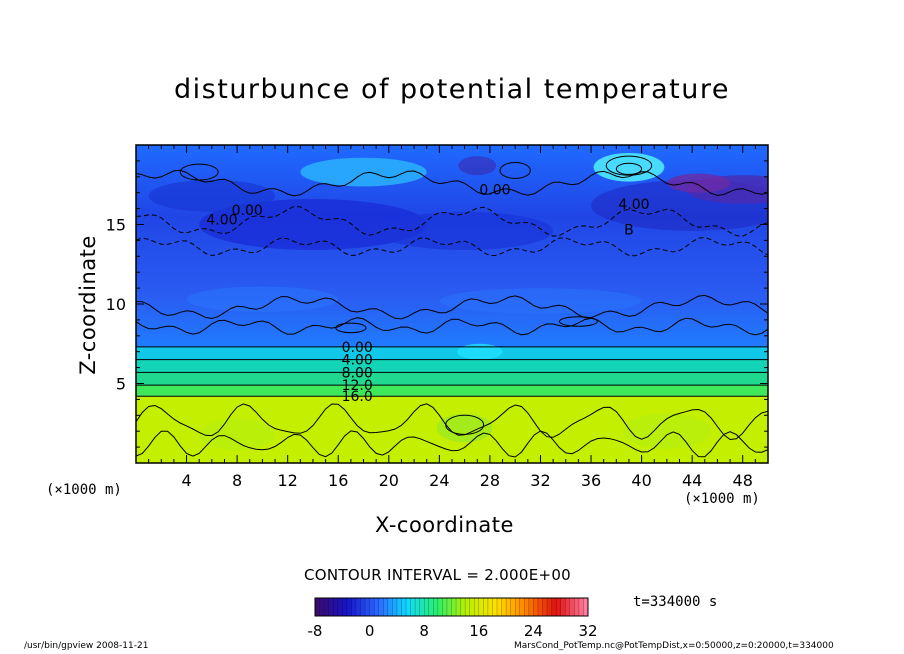 Image resolution: width=904 pixels, height=654 pixels. I want to click on colorbar-tick-label: 0, so click(370, 631).